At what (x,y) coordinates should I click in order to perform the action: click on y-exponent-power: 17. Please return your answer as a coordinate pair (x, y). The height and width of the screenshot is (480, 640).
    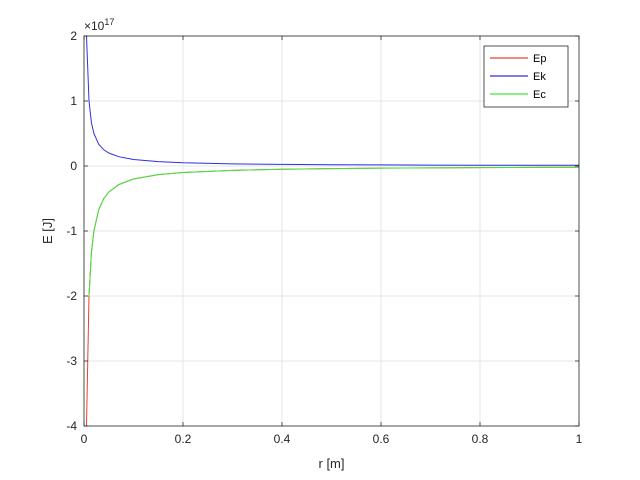
    Looking at the image, I should click on (109, 22).